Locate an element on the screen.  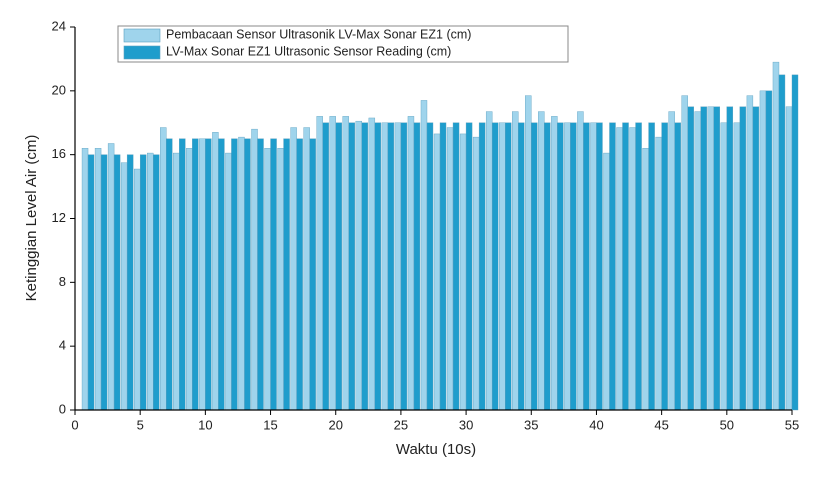
x-axis-title: Waktu (10s) is located at coordinates (436, 449).